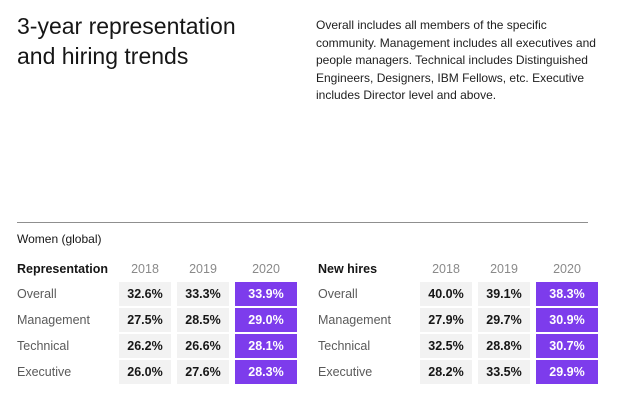 The height and width of the screenshot is (400, 642). Describe the element at coordinates (203, 346) in the screenshot. I see `value-cell: 26.6%` at that location.